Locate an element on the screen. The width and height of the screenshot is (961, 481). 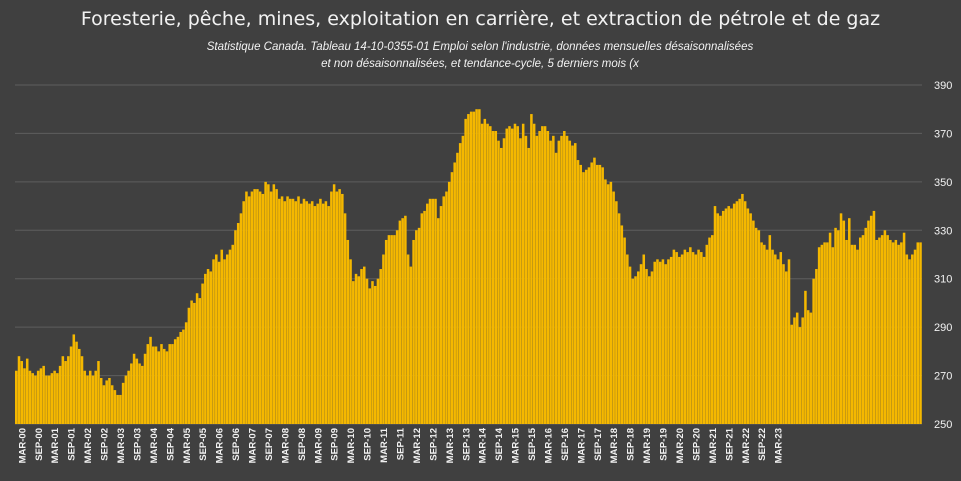
y-axis: 250 270 290 310 330 350 370 390 is located at coordinates (943, 255).